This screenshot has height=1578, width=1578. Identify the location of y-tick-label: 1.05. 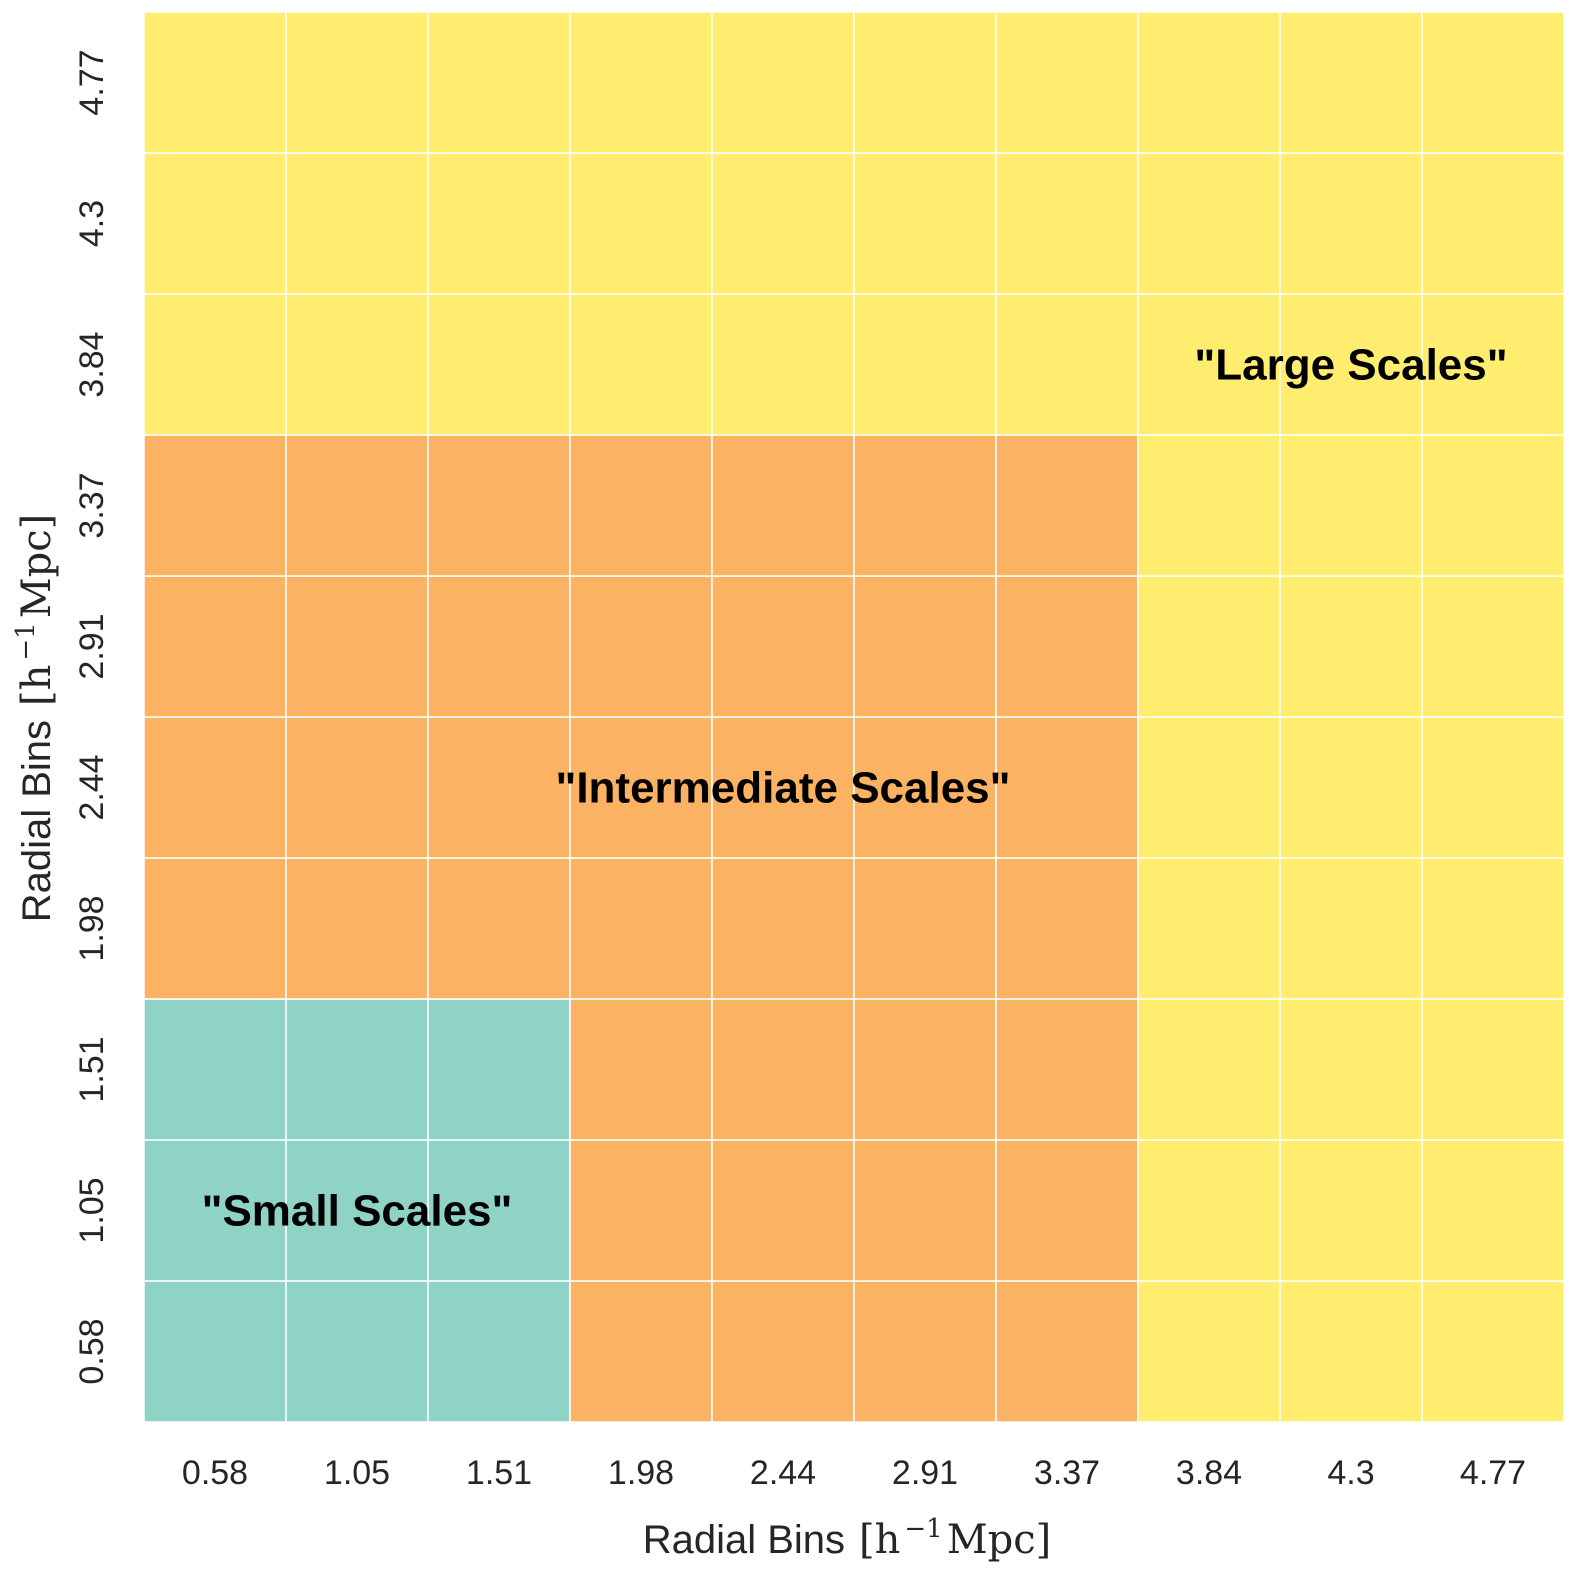
(92, 1210).